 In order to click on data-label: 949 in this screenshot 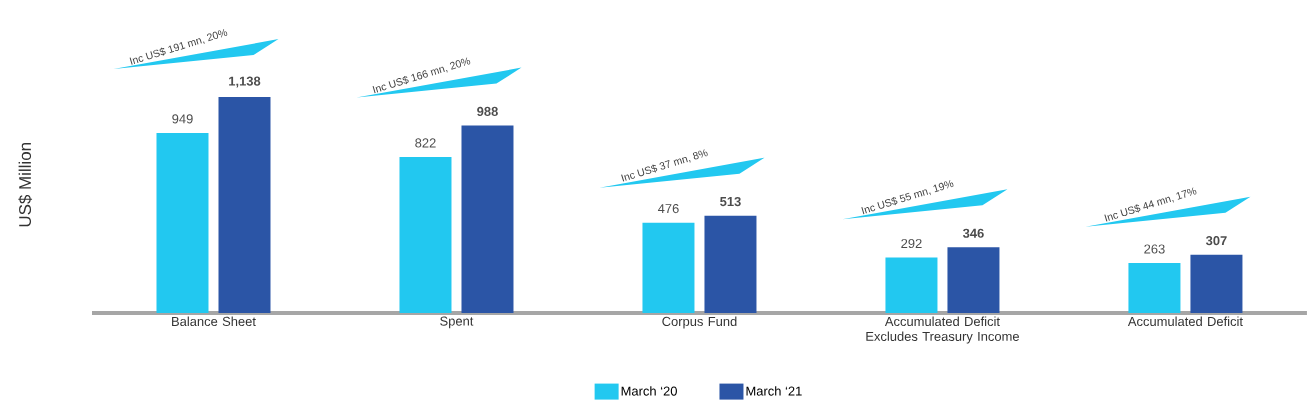, I will do `click(182, 119)`.